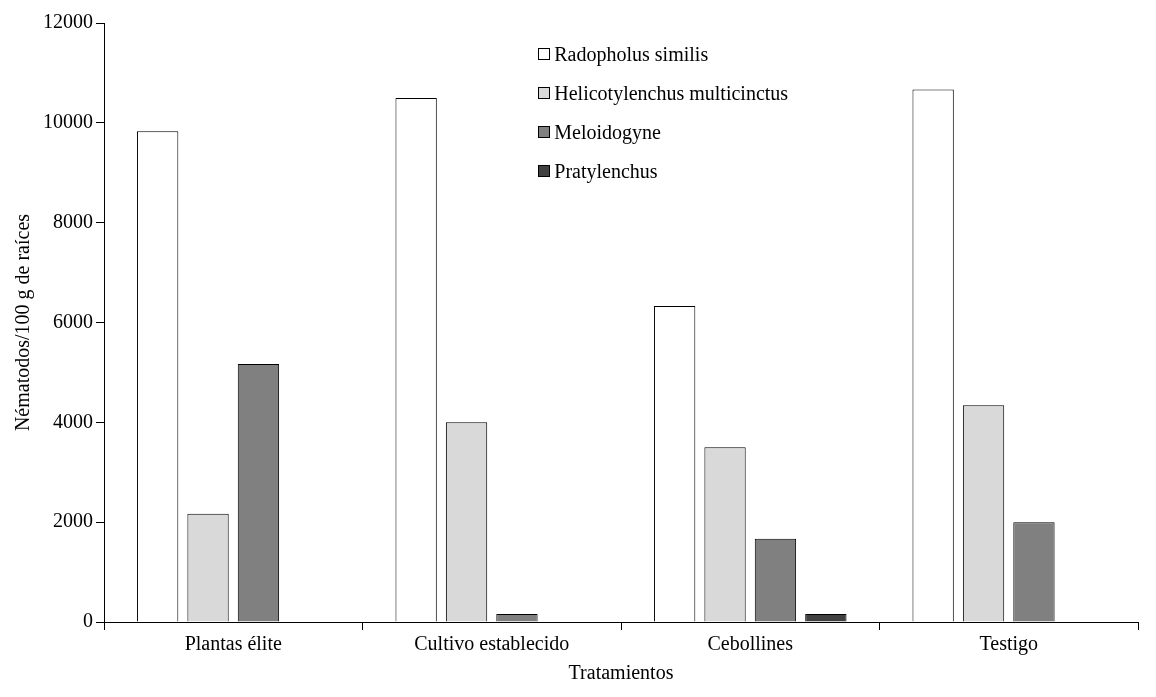 This screenshot has height=697, width=1156. What do you see at coordinates (73, 420) in the screenshot?
I see `y-tick-label: 4000` at bounding box center [73, 420].